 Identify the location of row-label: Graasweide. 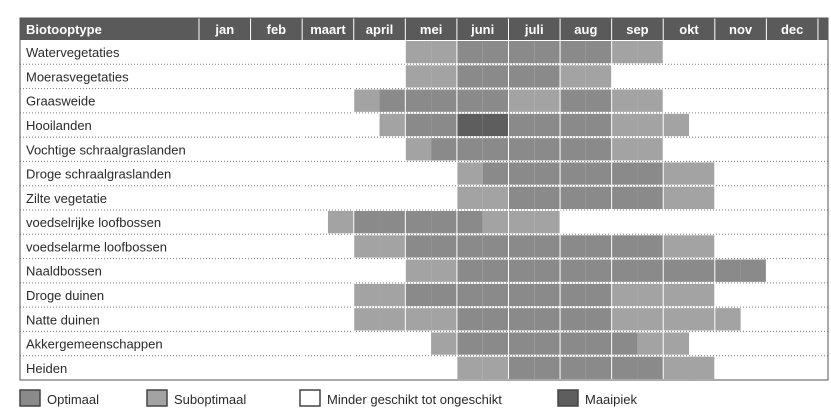
(60, 101).